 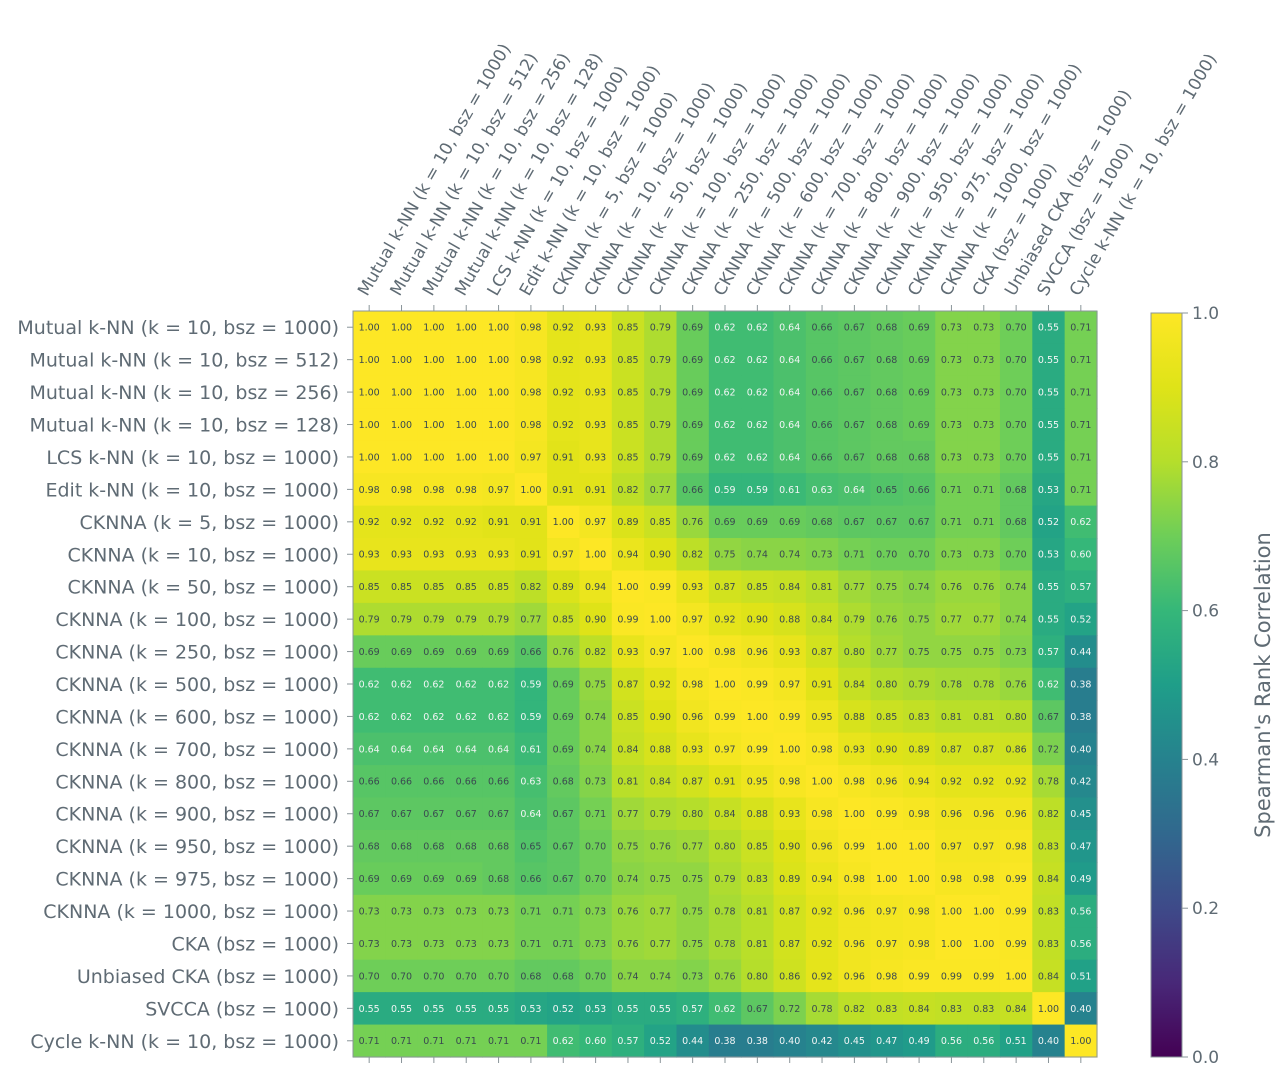 I want to click on heatmap-cell-label-r3-c22: 0.71, so click(x=1080, y=425).